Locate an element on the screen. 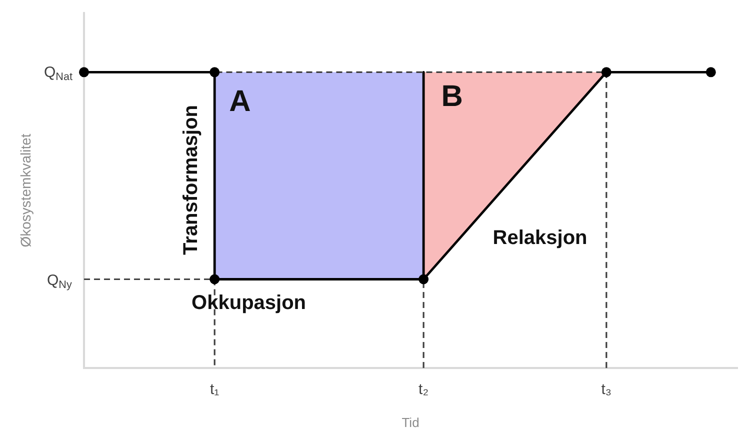 The image size is (742, 433). y-axis-title: Økosystemkvalitet is located at coordinates (25, 191).